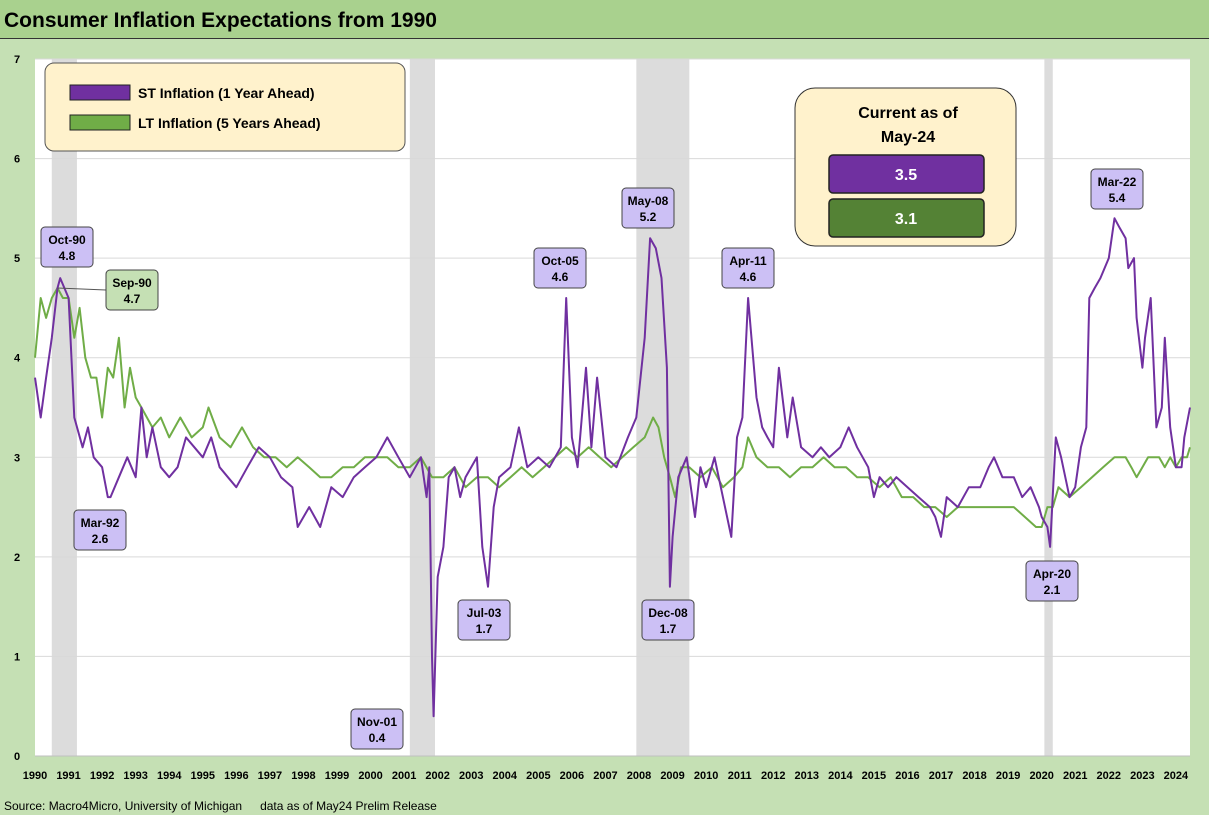  What do you see at coordinates (68, 776) in the screenshot?
I see `x-tick-1991: 1991` at bounding box center [68, 776].